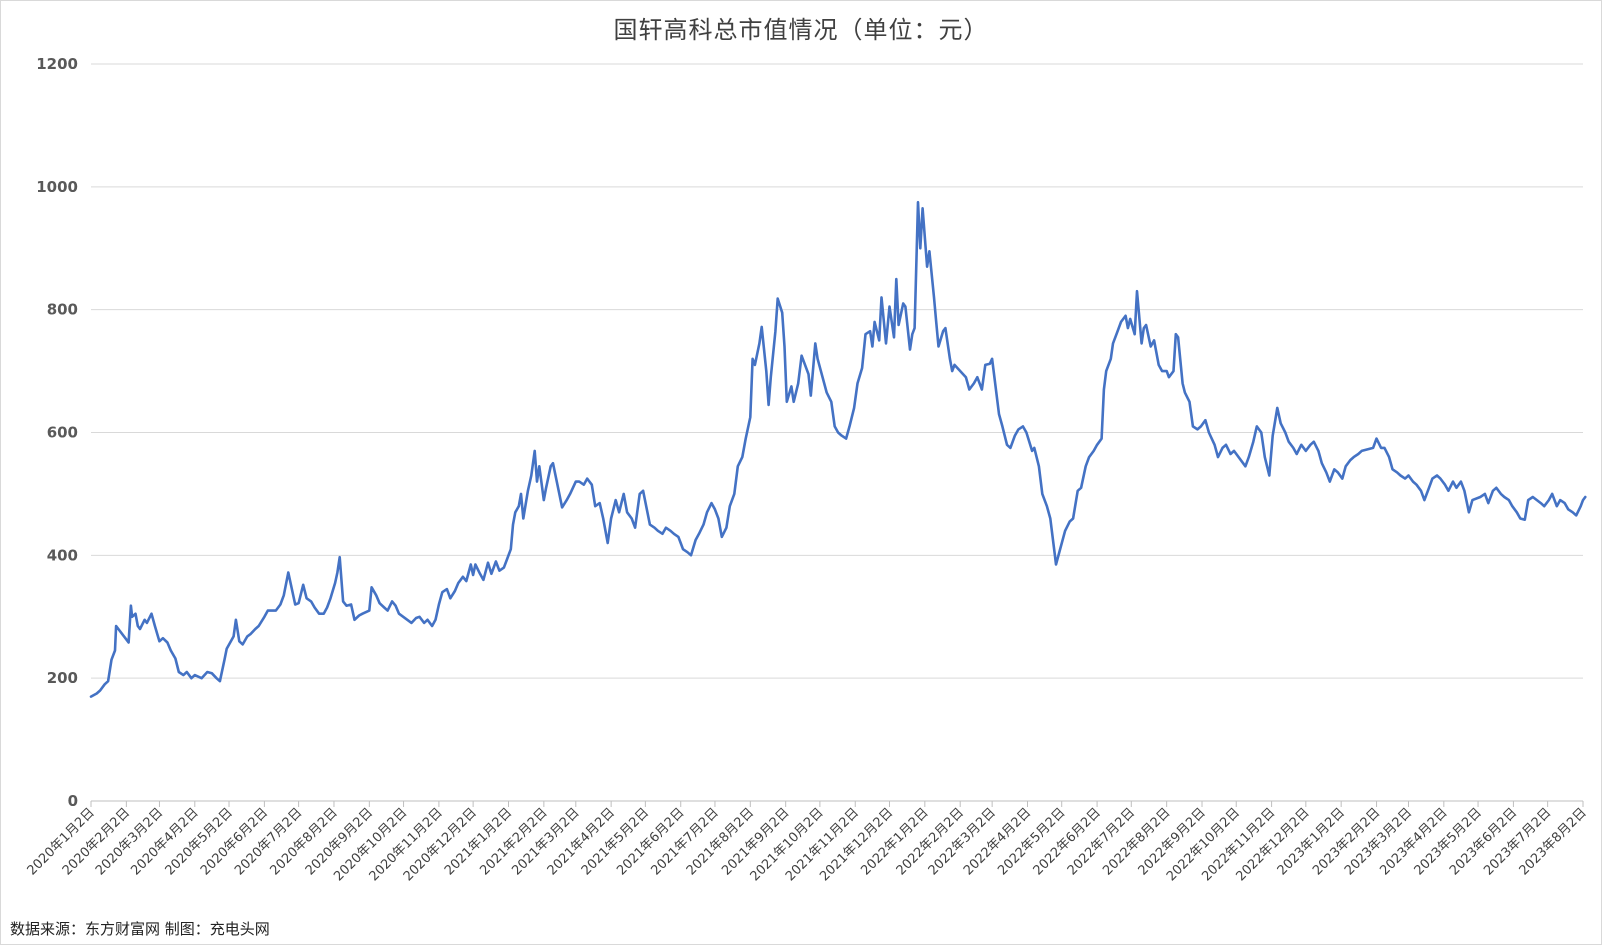  Describe the element at coordinates (57, 187) in the screenshot. I see `y-tick-label: 1000` at that location.